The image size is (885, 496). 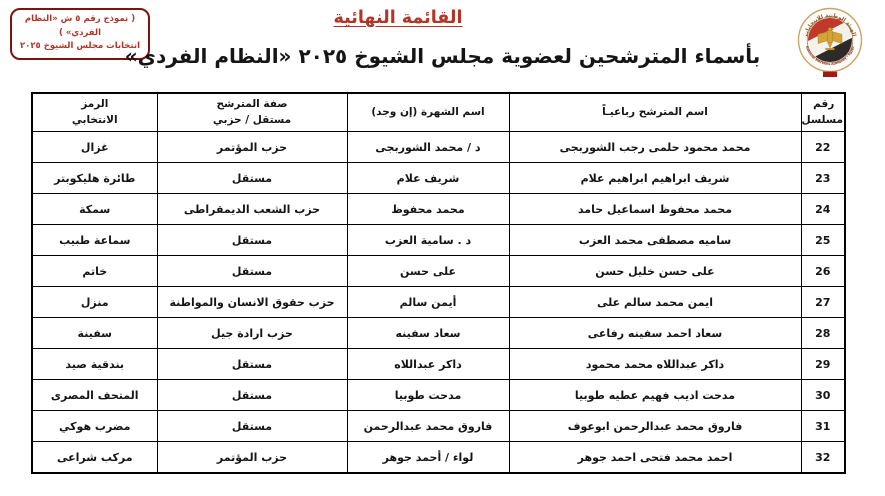 I want to click on cell-alias: أيمن سالم, so click(x=428, y=302).